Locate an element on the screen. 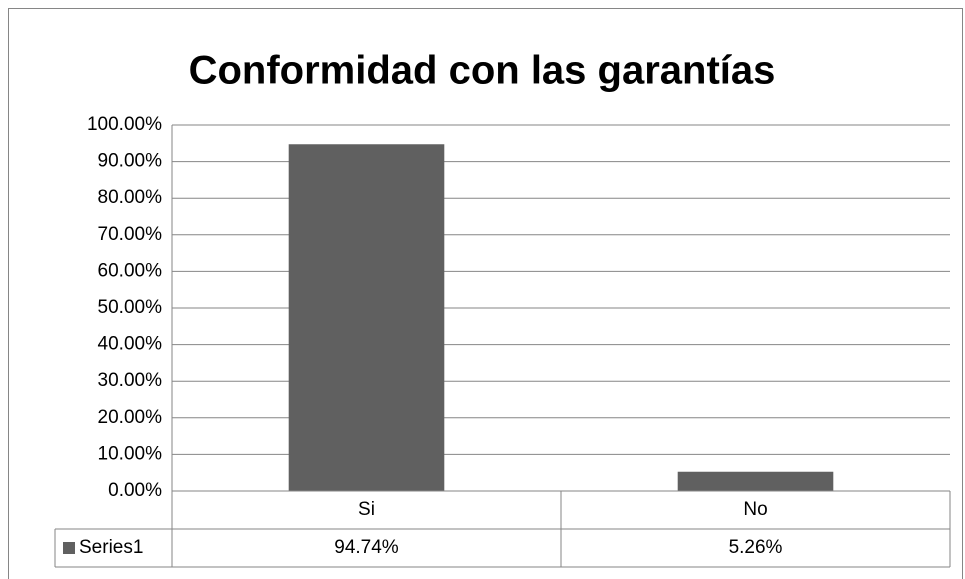  y-tick-label: 30.00% is located at coordinates (130, 380).